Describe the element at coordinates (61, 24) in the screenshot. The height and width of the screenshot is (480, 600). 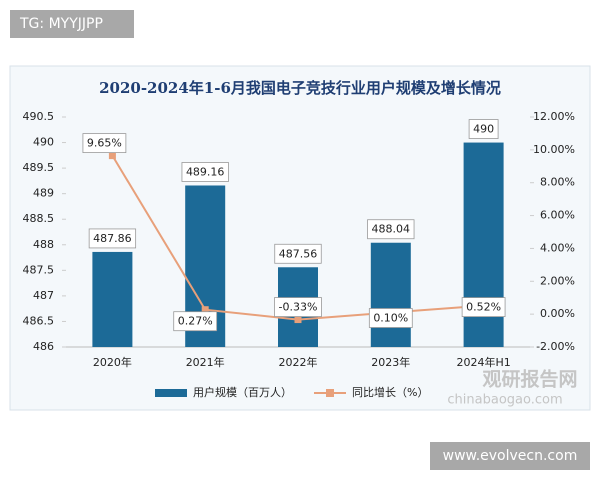
I see `badge-text: TG: MYYJJPP` at that location.